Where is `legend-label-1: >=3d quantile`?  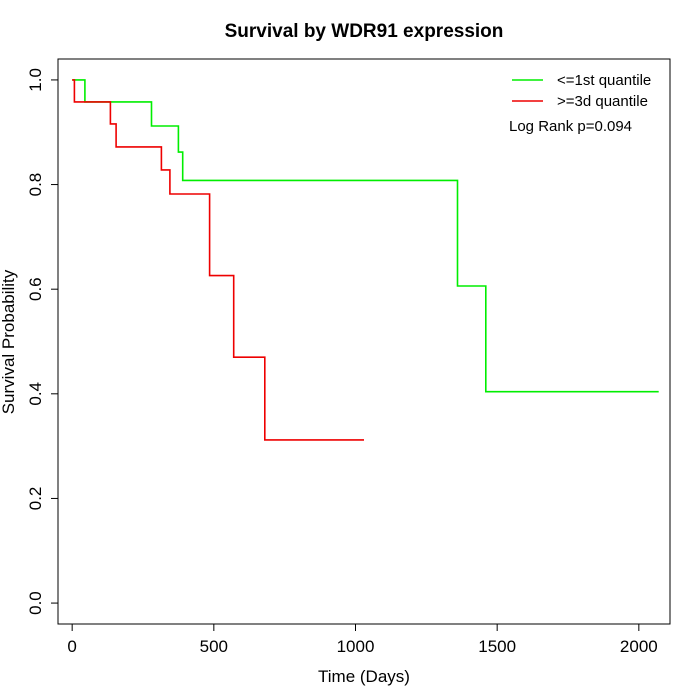 legend-label-1: >=3d quantile is located at coordinates (602, 101).